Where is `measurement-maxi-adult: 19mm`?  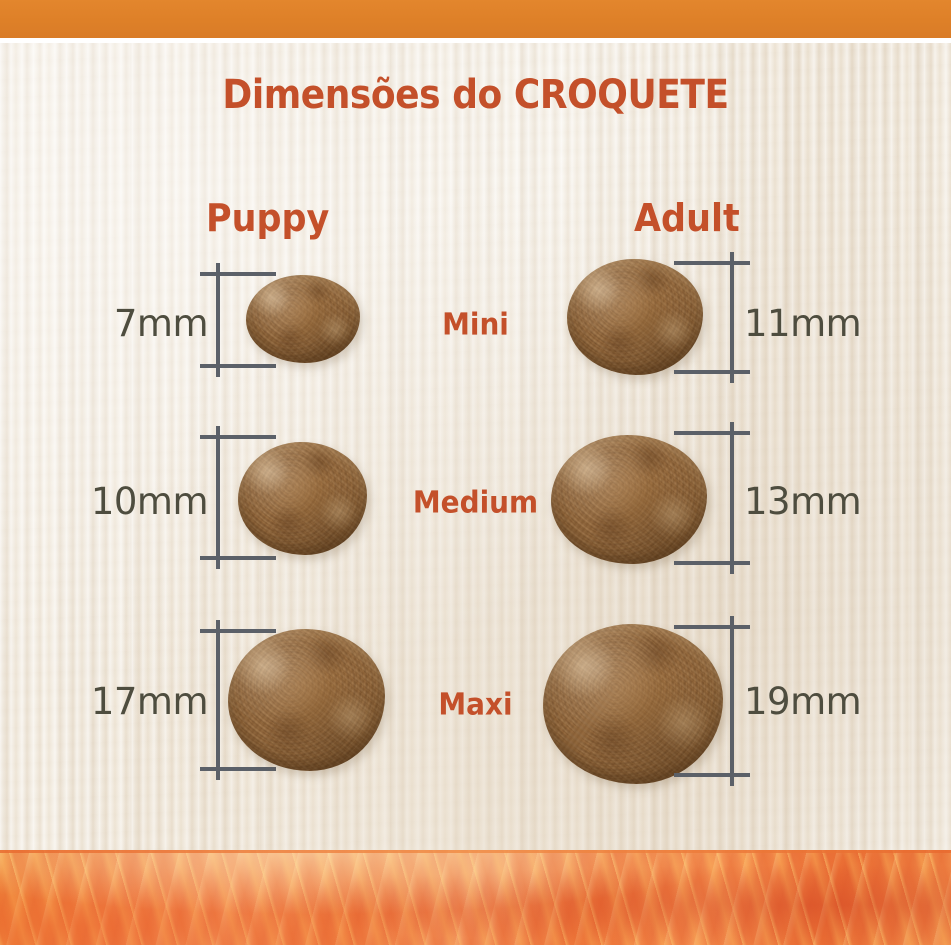 measurement-maxi-adult: 19mm is located at coordinates (803, 701).